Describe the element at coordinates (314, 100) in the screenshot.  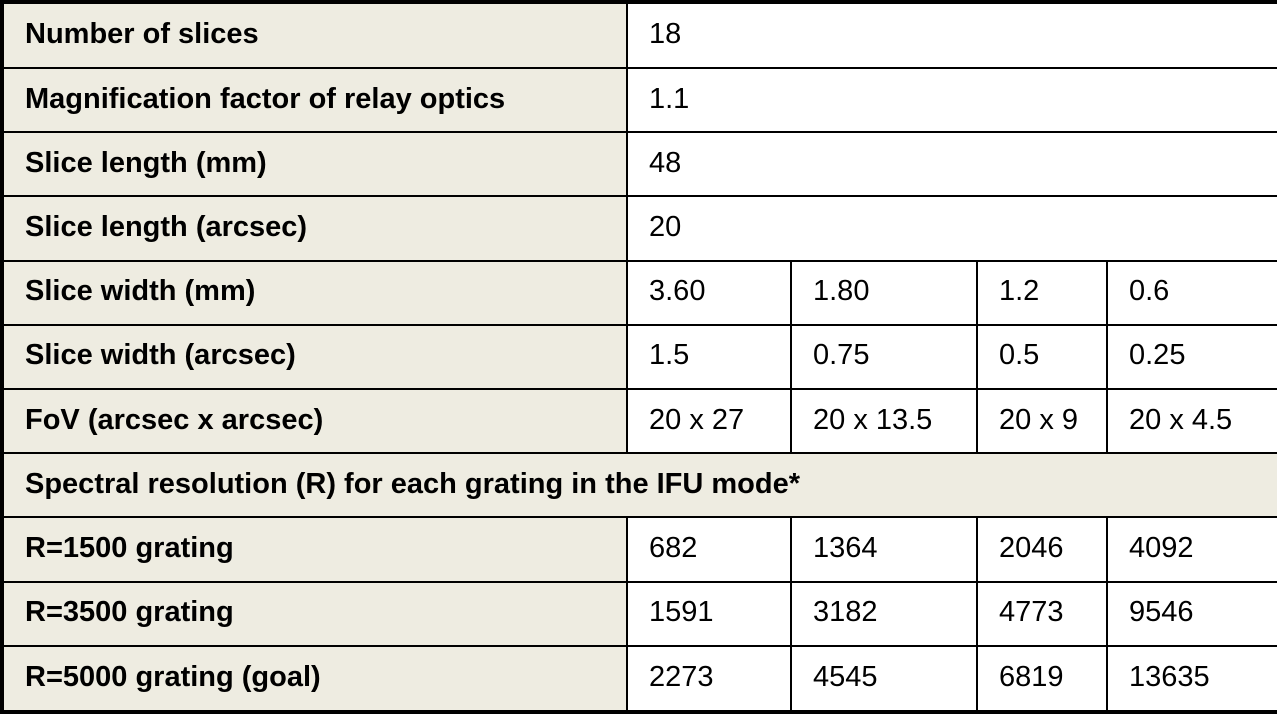
I see `row-label: Magnification factor of relay optics` at that location.